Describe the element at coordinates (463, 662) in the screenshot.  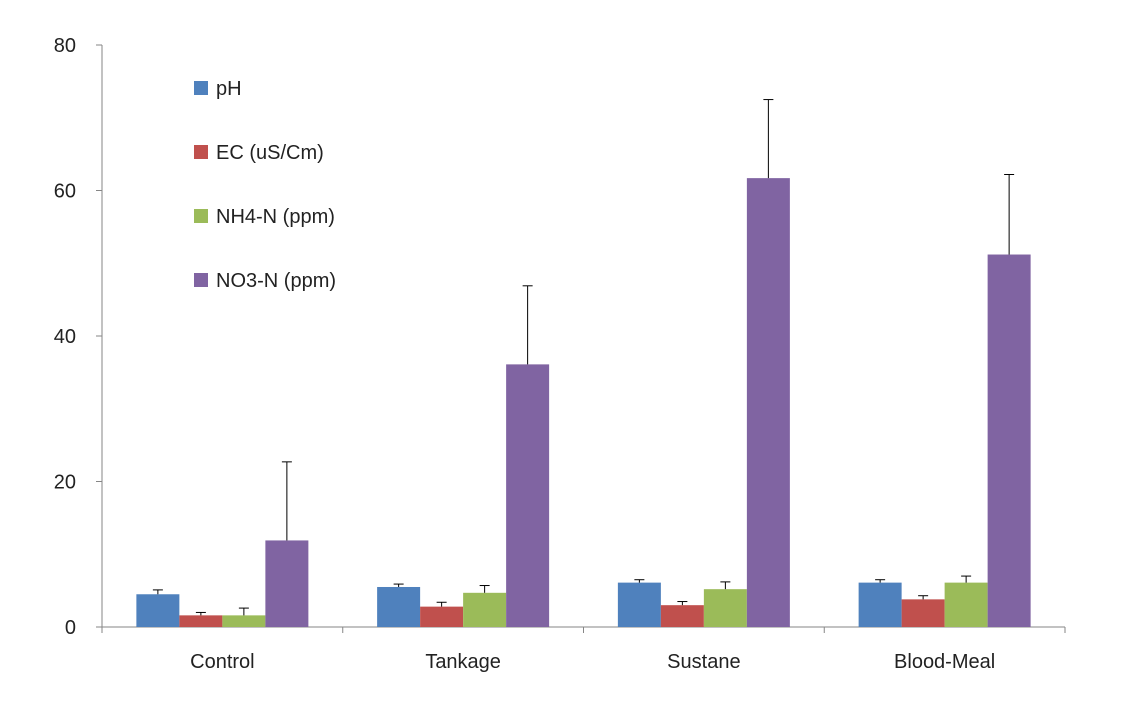
I see `category-label: Tankage` at that location.